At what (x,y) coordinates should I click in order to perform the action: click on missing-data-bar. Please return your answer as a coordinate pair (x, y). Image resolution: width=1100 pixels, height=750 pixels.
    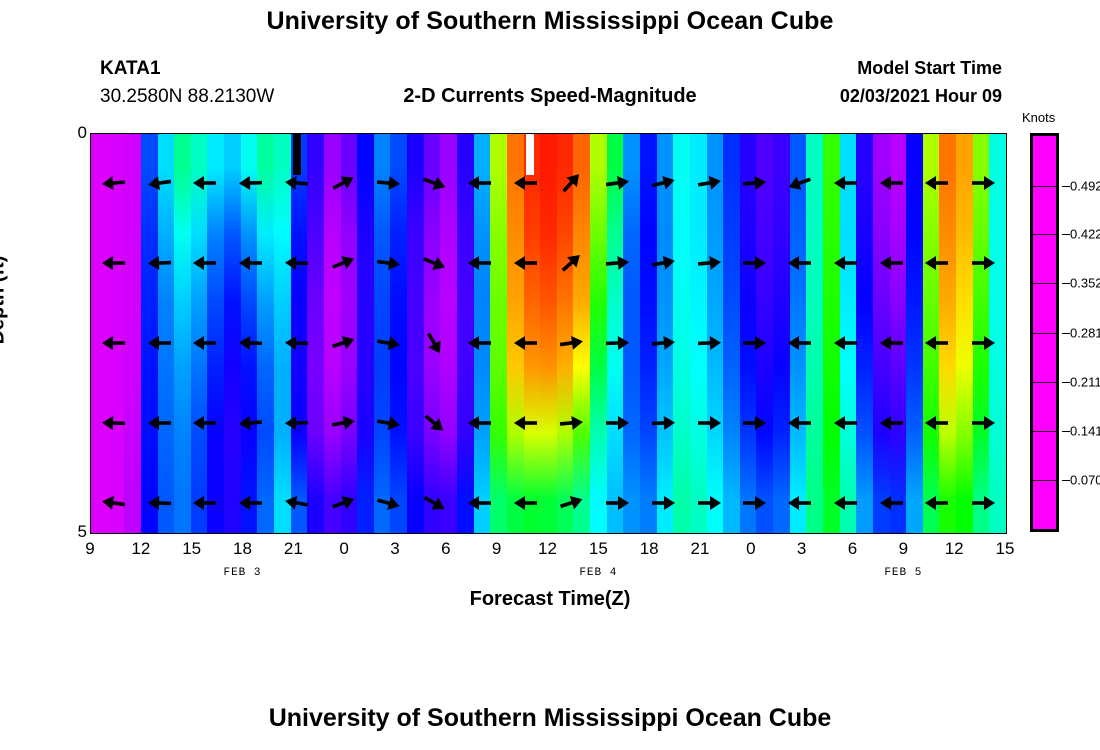
    Looking at the image, I should click on (530, 155).